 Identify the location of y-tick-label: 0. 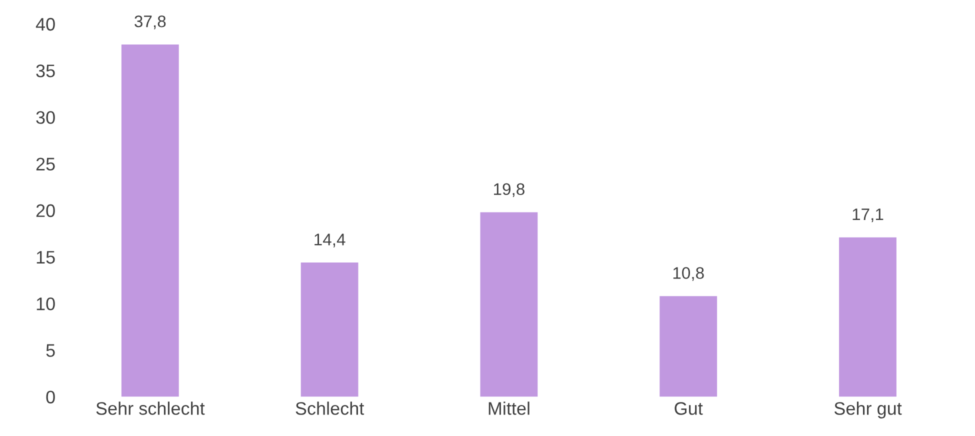
(50, 397).